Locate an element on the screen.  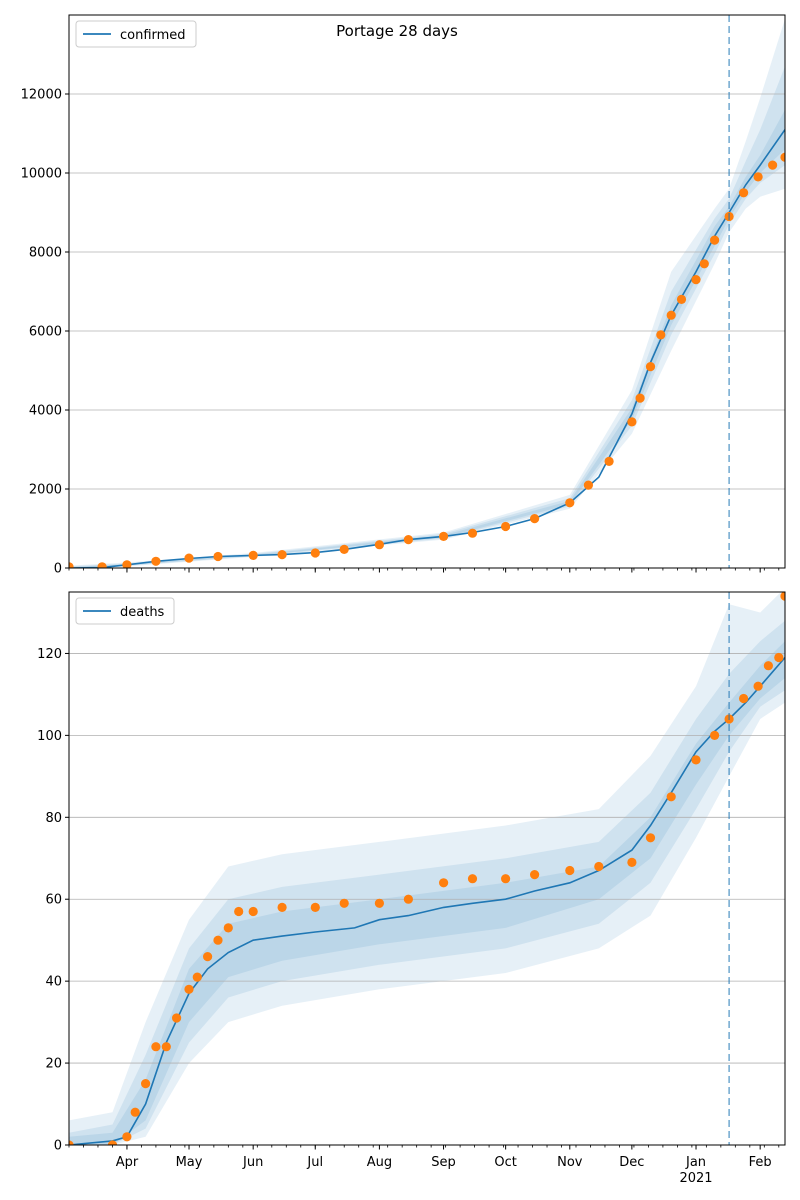
x-tick-label: Apr is located at coordinates (127, 1162).